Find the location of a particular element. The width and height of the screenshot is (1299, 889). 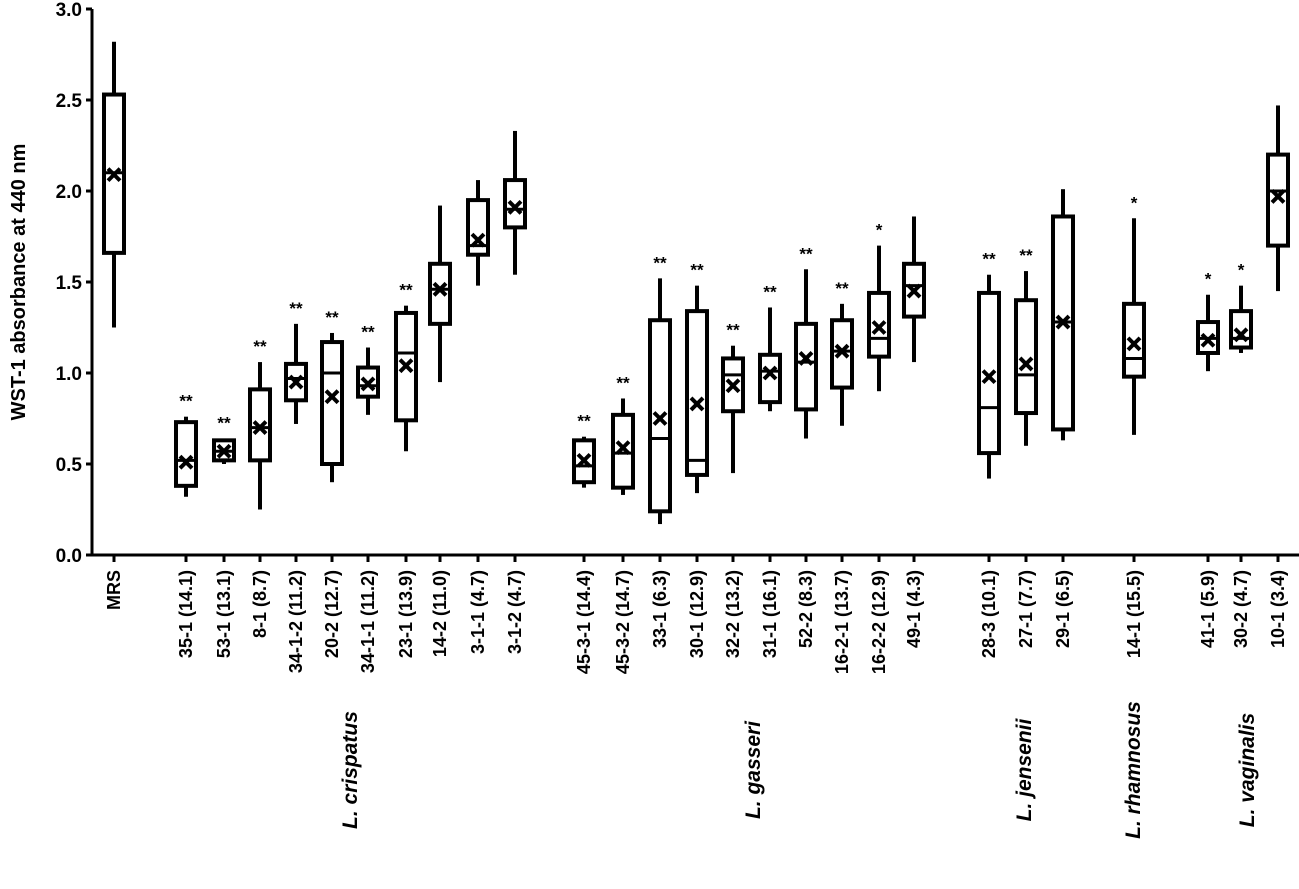

box-14: ** is located at coordinates (660, 389).